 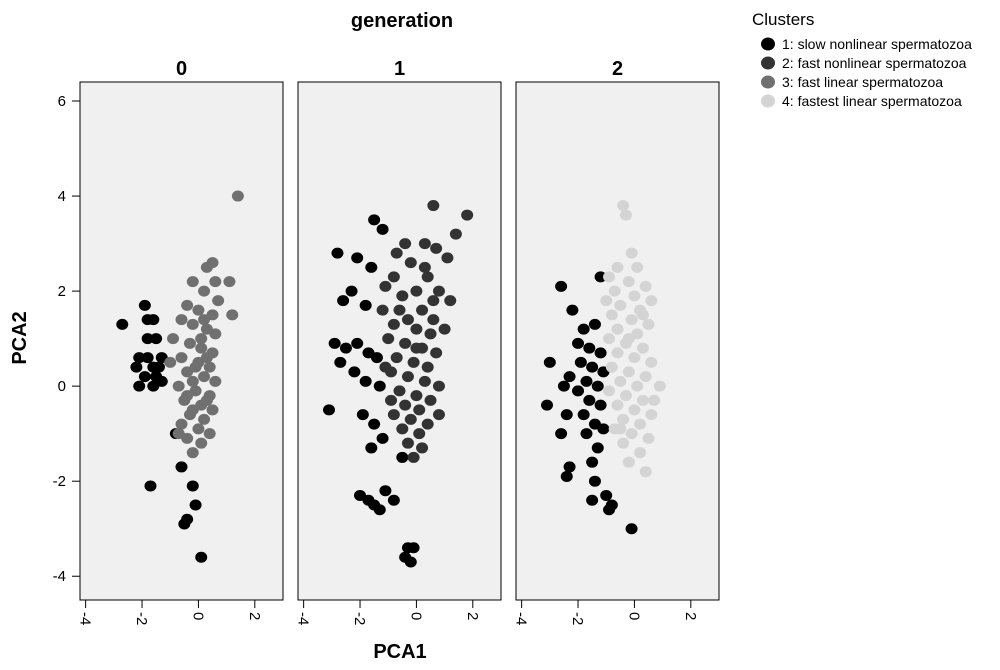 What do you see at coordinates (399, 652) in the screenshot?
I see `x-axis-title: PCA1` at bounding box center [399, 652].